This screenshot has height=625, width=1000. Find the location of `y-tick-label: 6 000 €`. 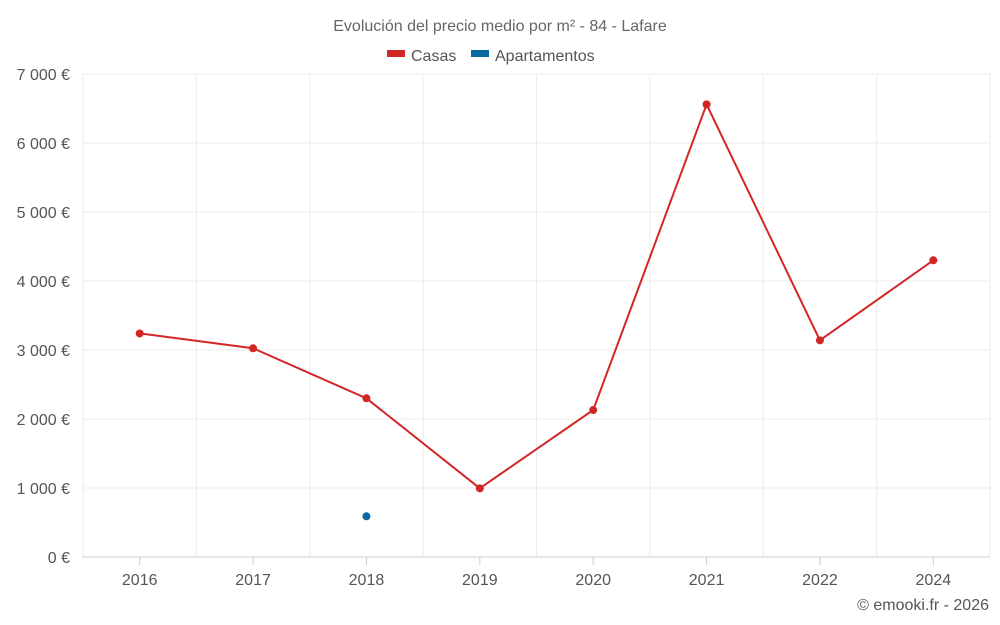

y-tick-label: 6 000 € is located at coordinates (43, 144).